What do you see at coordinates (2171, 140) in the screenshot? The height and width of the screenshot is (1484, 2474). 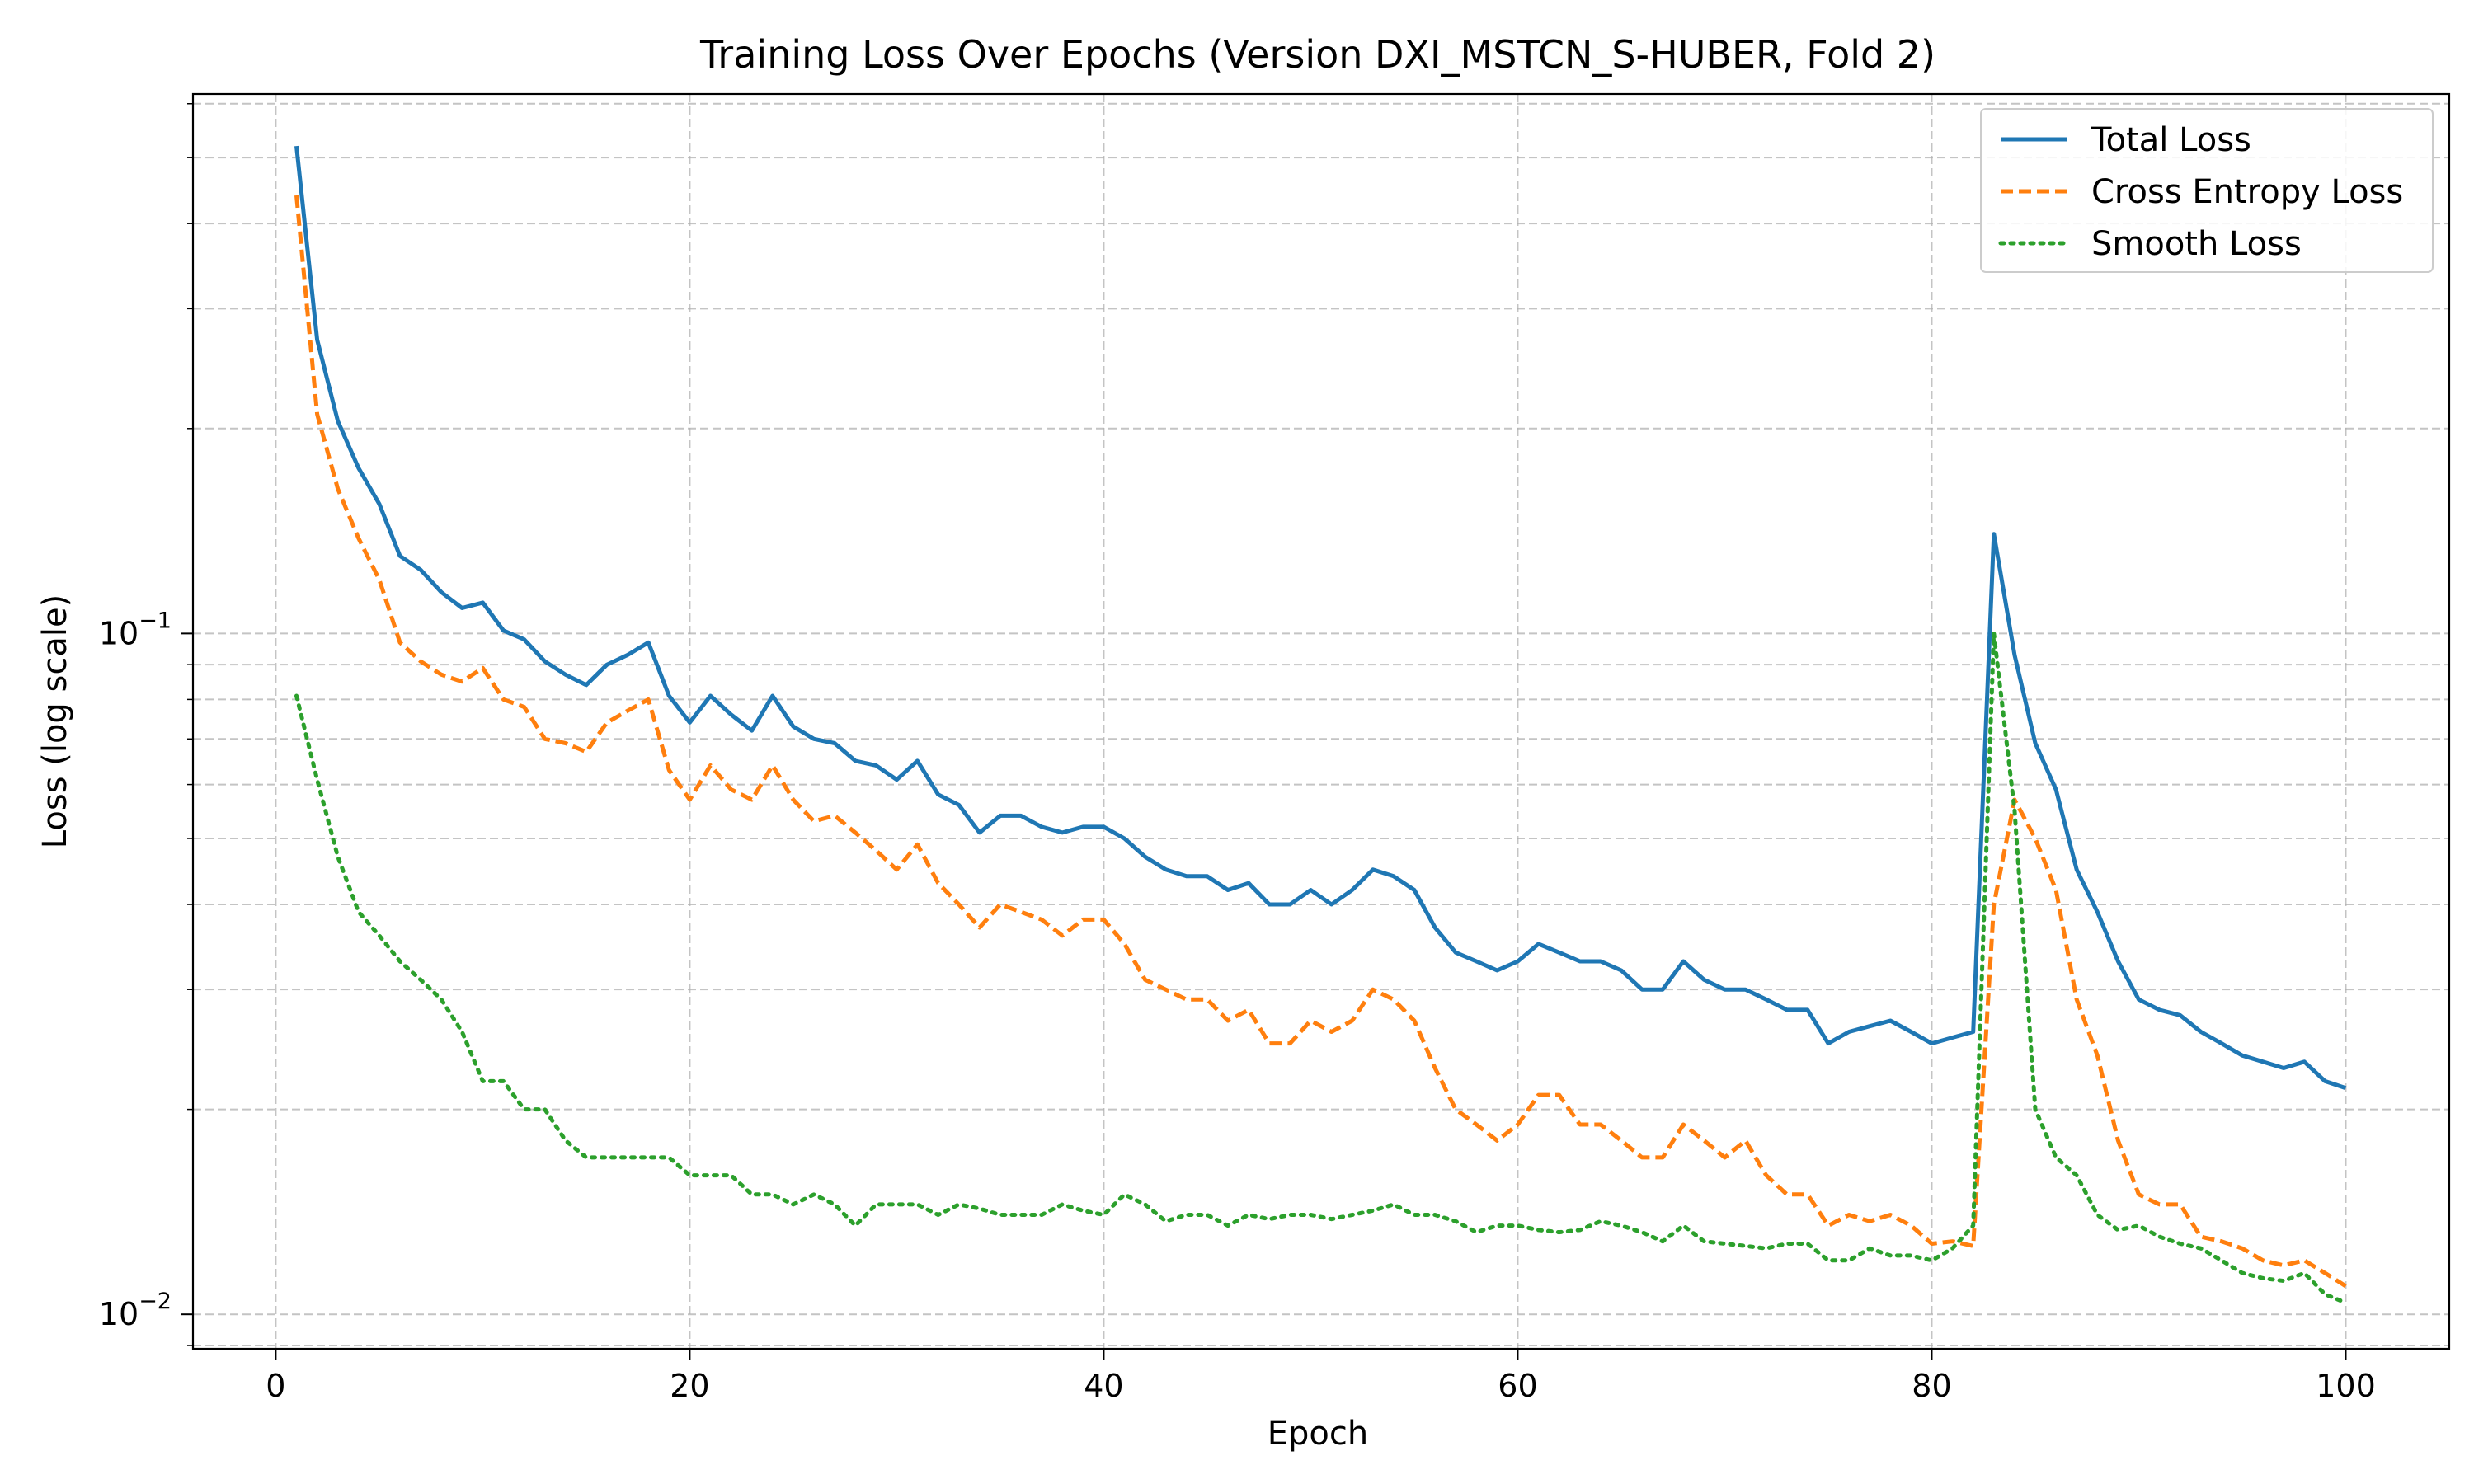 I see `legend-label-total-loss: Total Loss` at bounding box center [2171, 140].